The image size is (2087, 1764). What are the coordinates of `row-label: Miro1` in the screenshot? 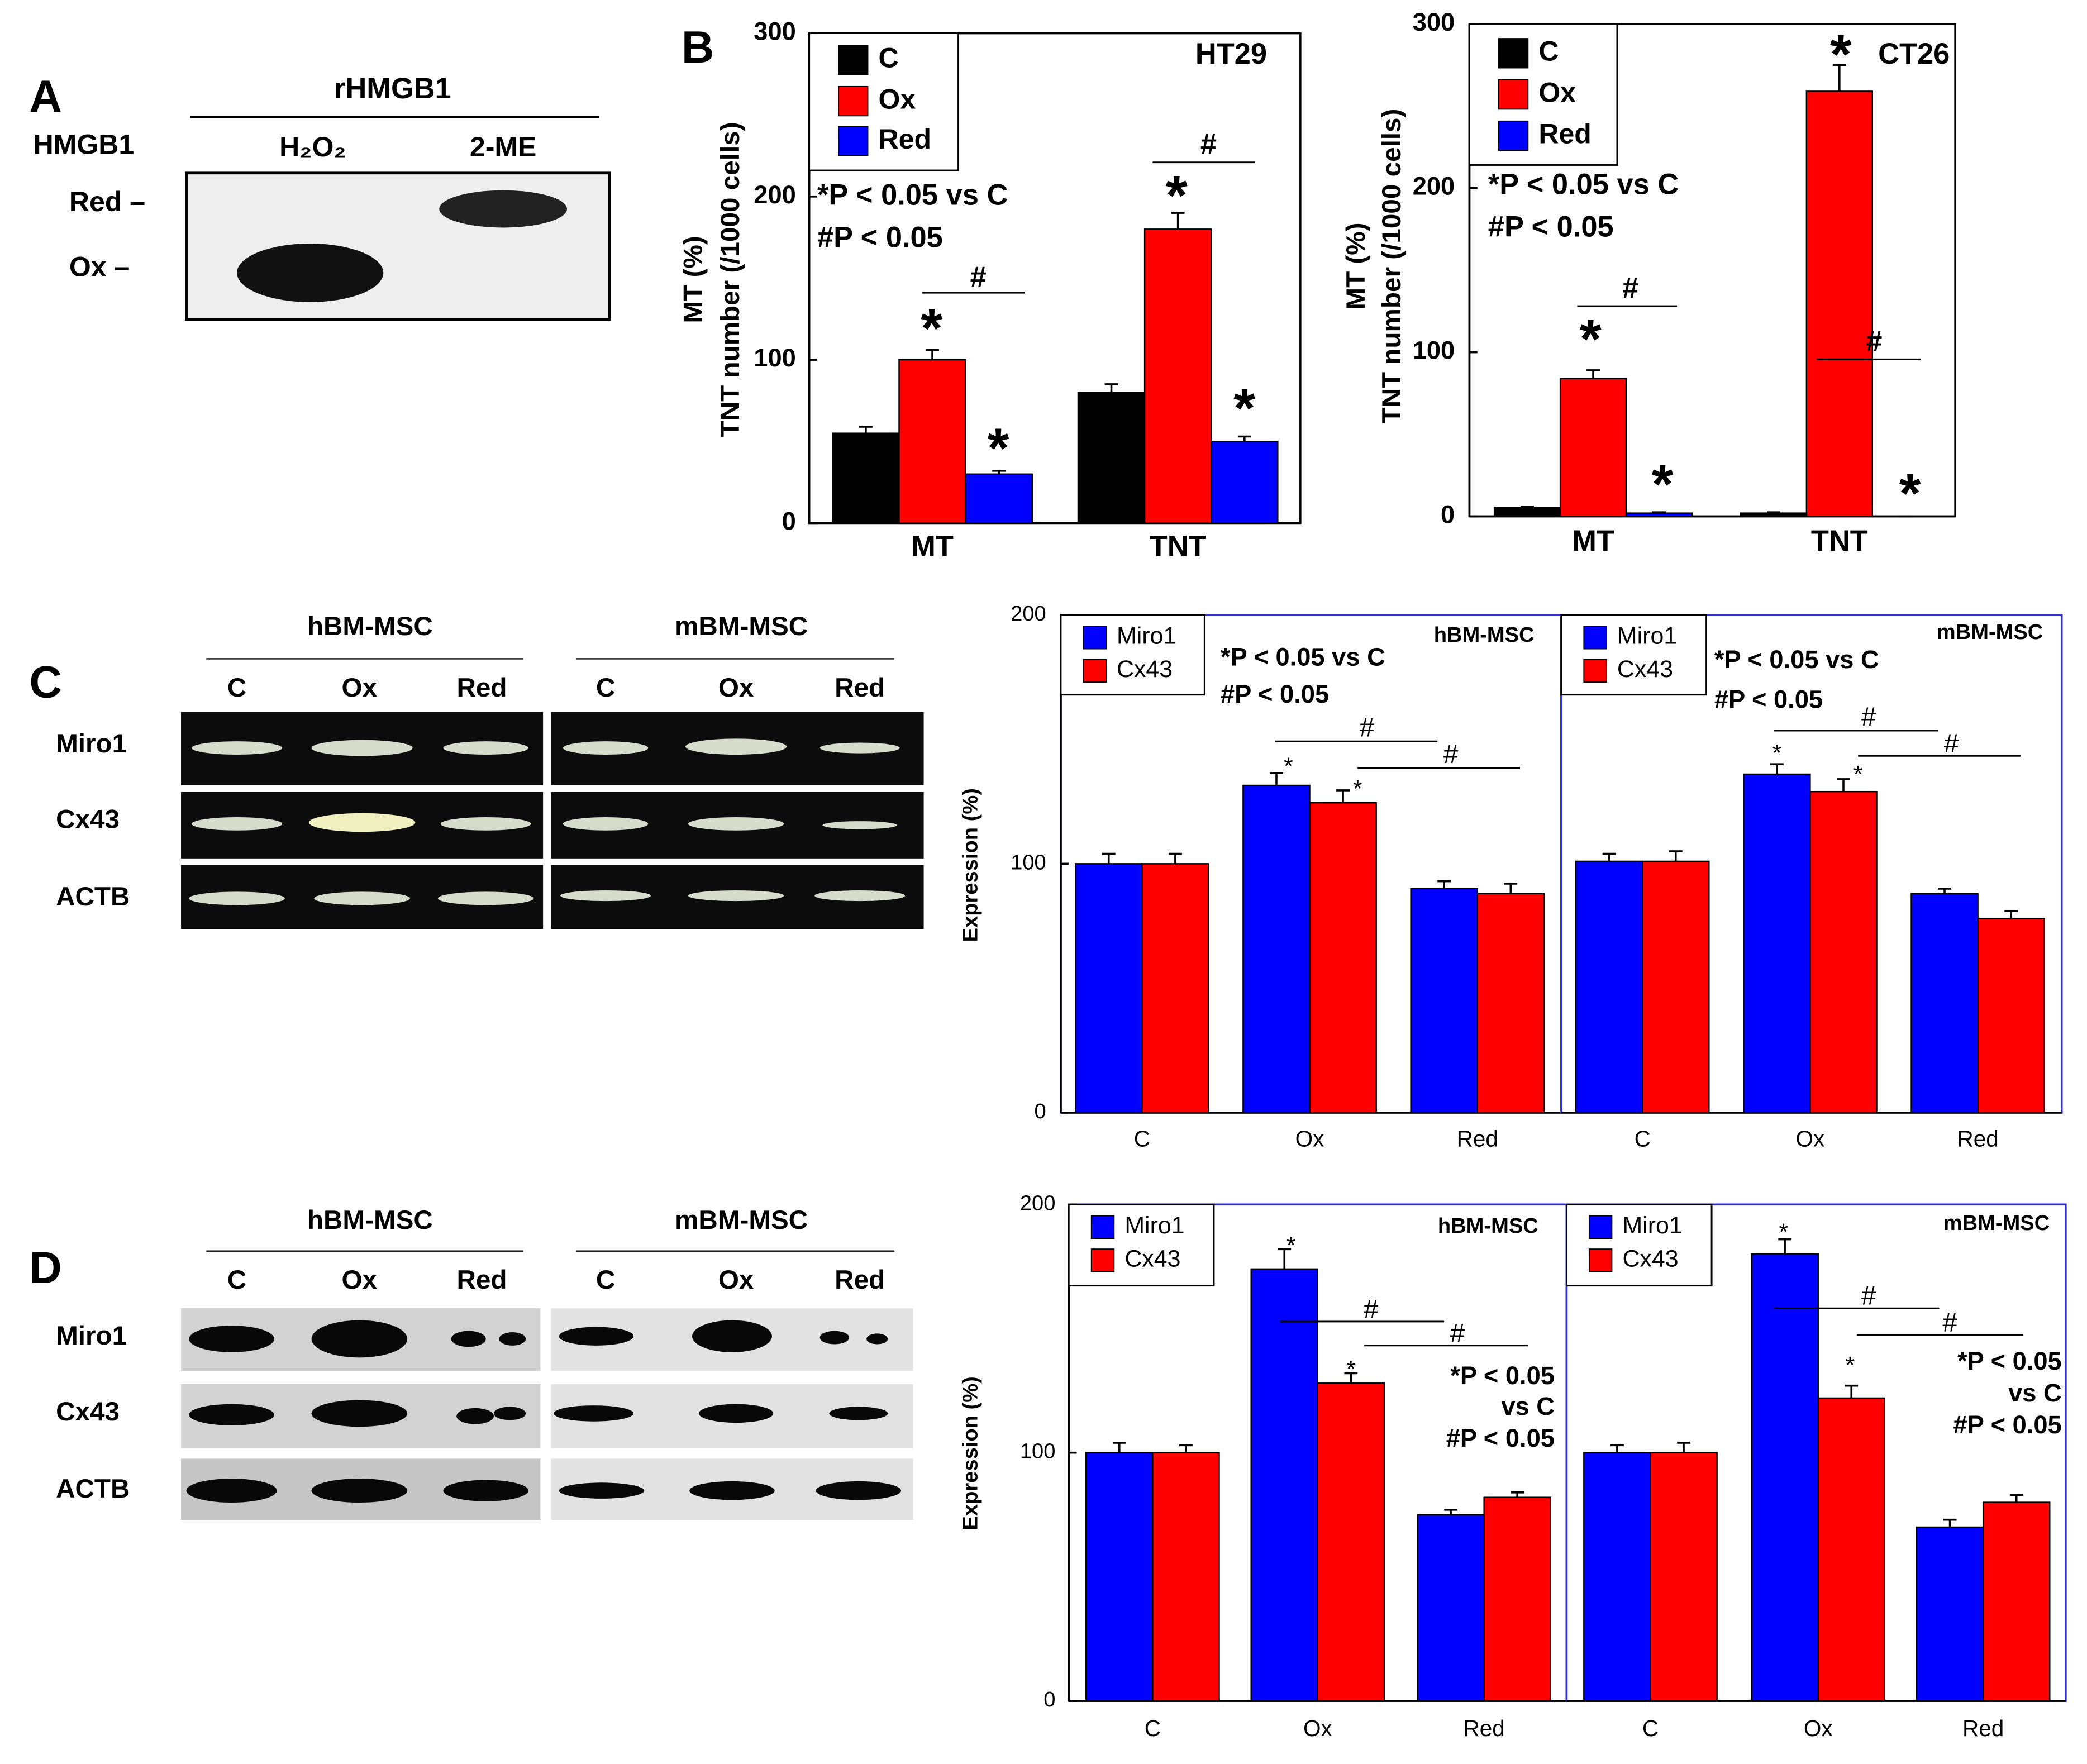 It's located at (91, 1336).